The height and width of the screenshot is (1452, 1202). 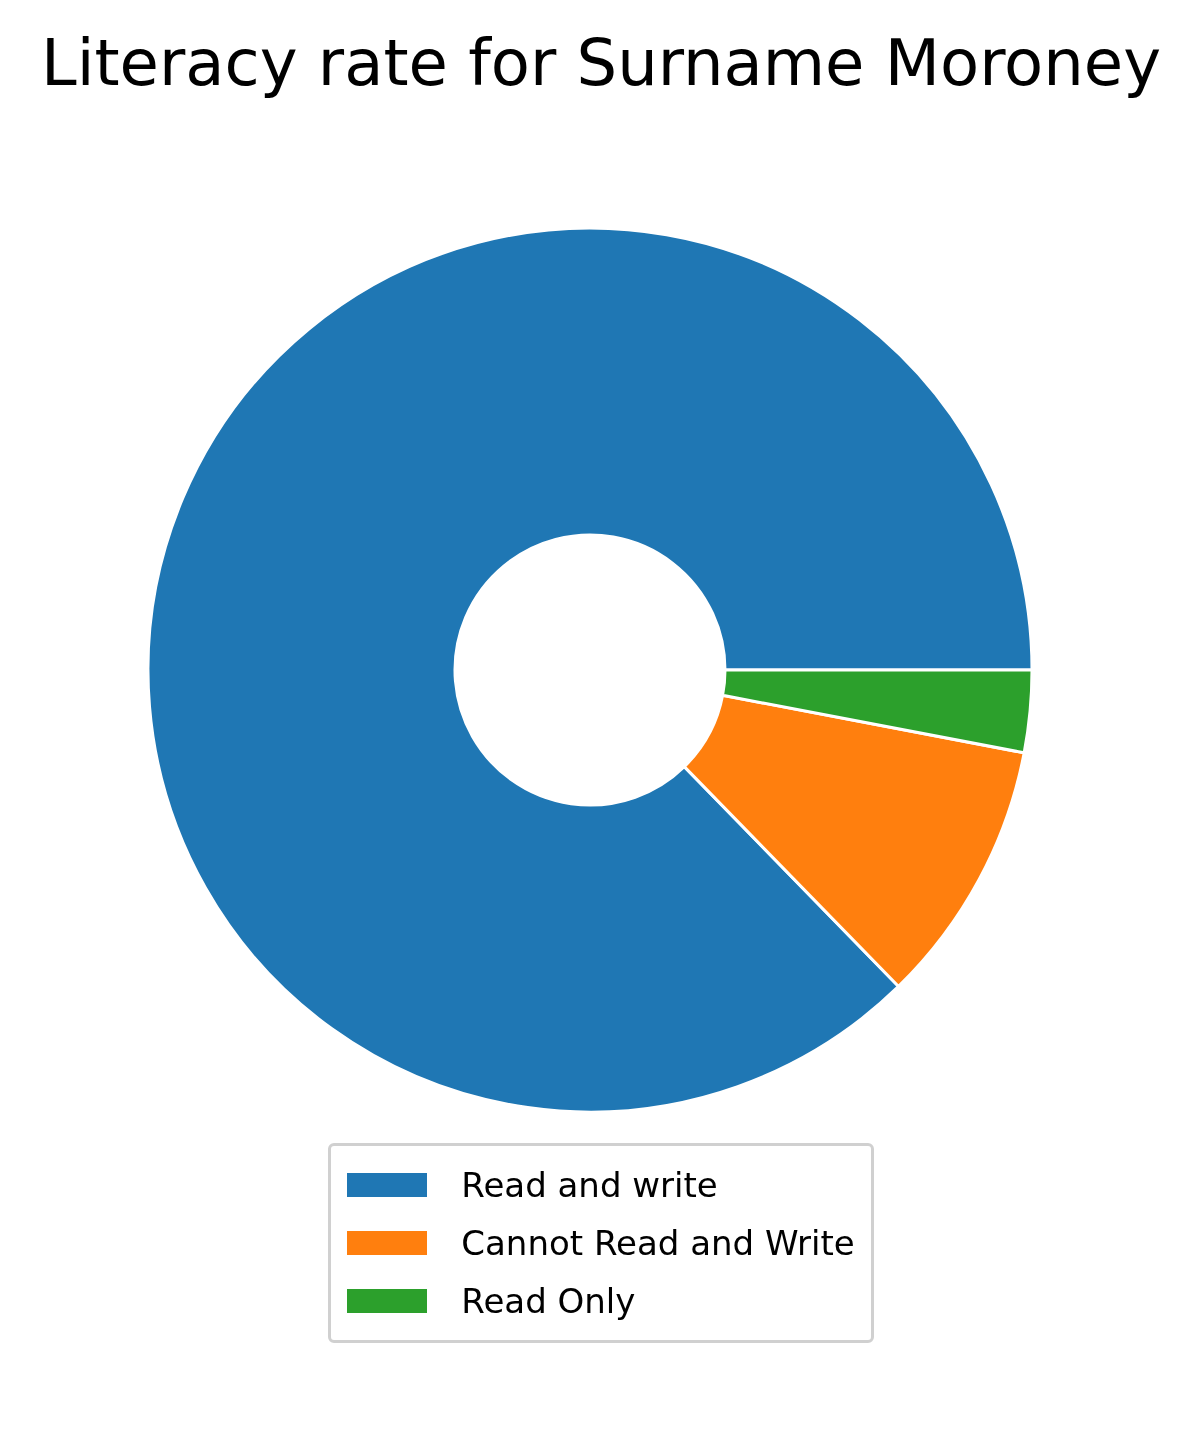 I want to click on legend-label: Read and write, so click(x=589, y=1185).